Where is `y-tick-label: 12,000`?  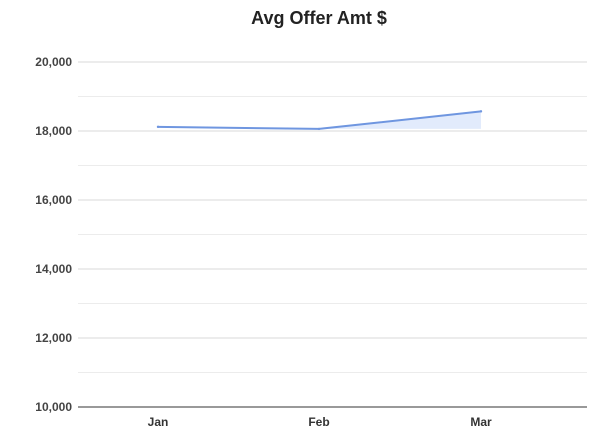 y-tick-label: 12,000 is located at coordinates (53, 338).